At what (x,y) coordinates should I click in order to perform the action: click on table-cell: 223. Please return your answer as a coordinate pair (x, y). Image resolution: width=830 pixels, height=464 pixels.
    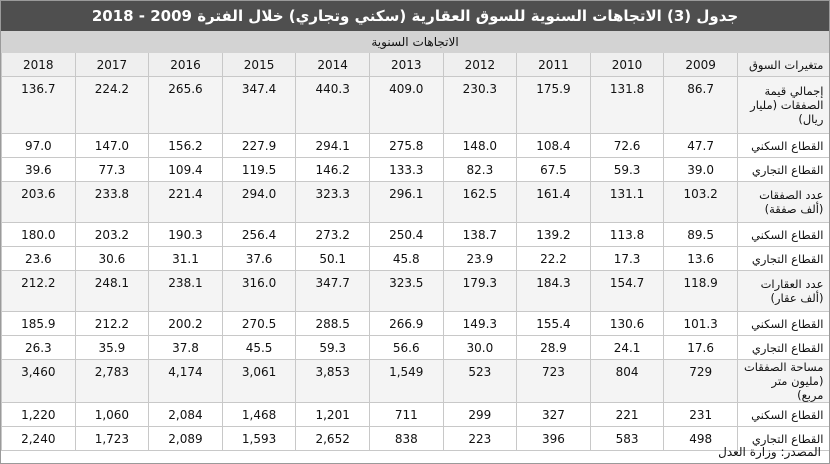
    Looking at the image, I should click on (479, 438).